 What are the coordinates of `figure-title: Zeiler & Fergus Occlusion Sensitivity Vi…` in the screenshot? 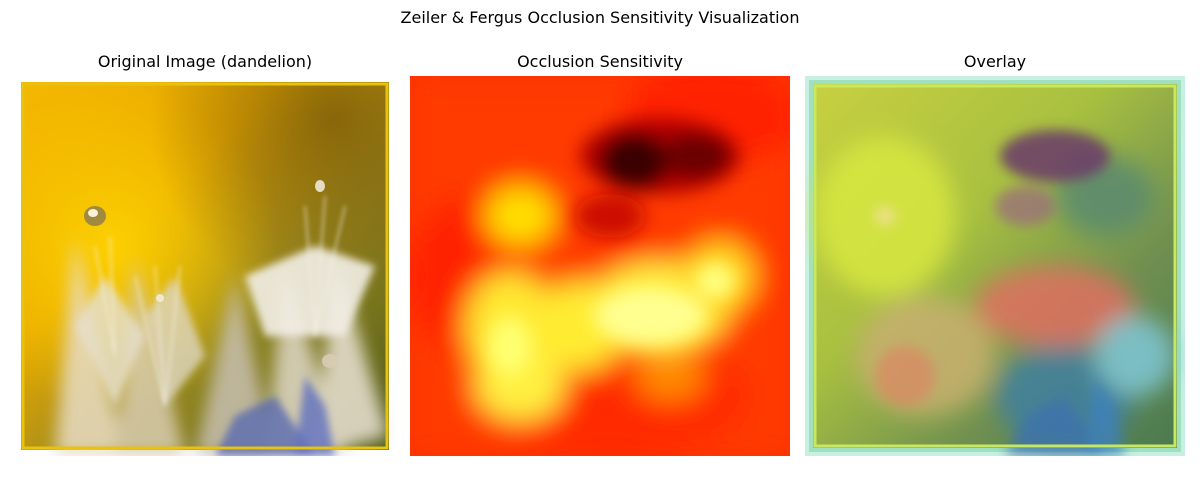 It's located at (600, 17).